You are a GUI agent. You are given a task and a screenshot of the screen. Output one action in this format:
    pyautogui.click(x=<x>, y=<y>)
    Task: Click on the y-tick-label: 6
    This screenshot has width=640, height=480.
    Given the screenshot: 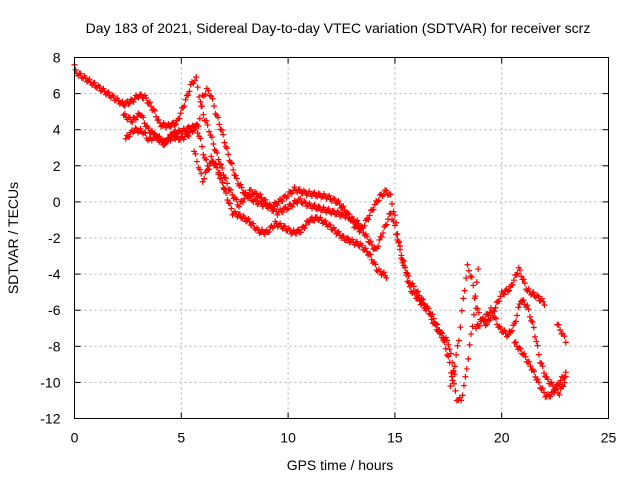 What is the action you would take?
    pyautogui.click(x=57, y=94)
    